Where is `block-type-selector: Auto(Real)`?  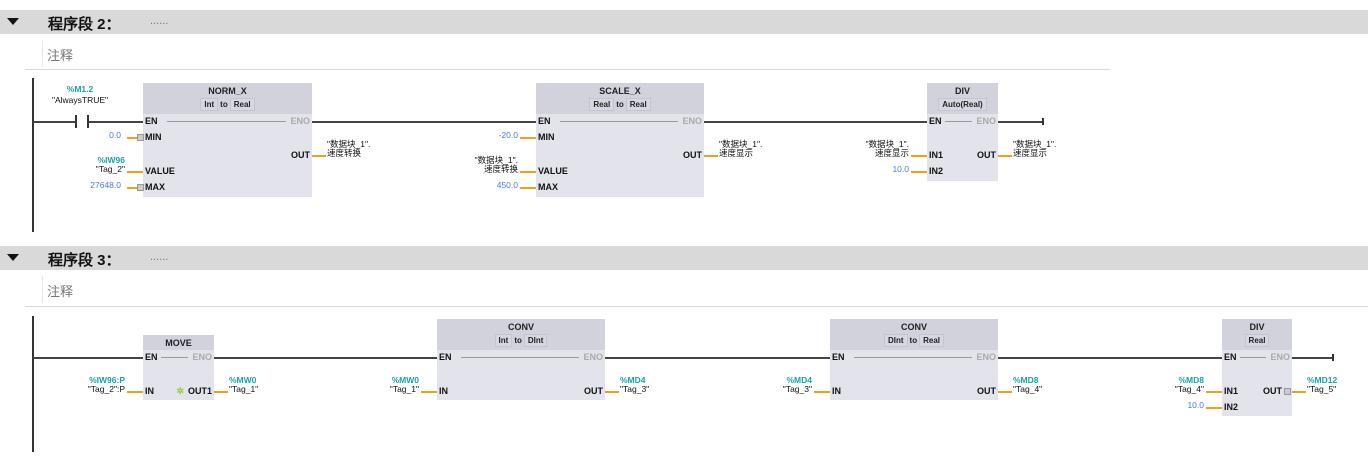 block-type-selector: Auto(Real) is located at coordinates (962, 104).